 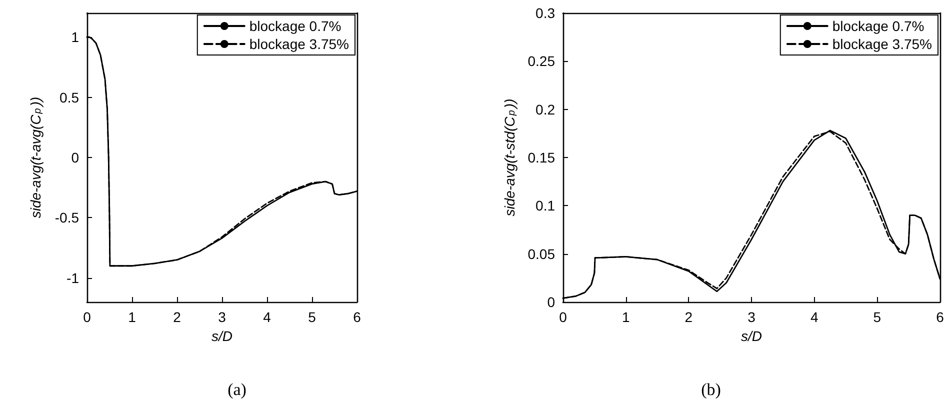 I want to click on y-tick-label: 0.3, so click(x=546, y=13).